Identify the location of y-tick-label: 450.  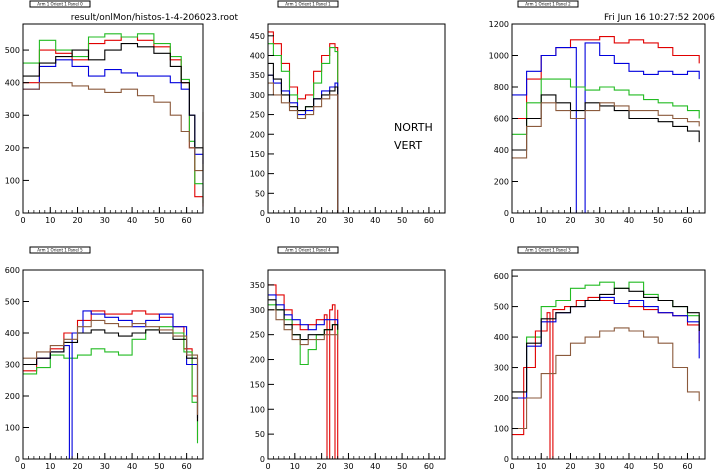
(257, 36).